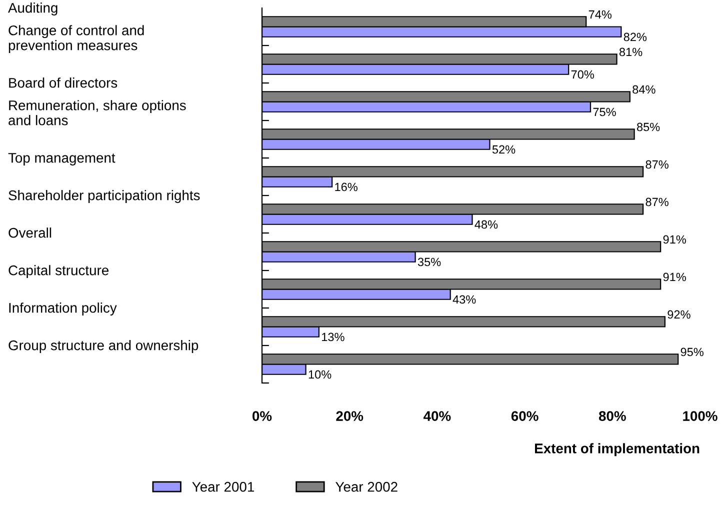 This screenshot has height=507, width=725. Describe the element at coordinates (692, 352) in the screenshot. I see `data-label: 95%` at that location.